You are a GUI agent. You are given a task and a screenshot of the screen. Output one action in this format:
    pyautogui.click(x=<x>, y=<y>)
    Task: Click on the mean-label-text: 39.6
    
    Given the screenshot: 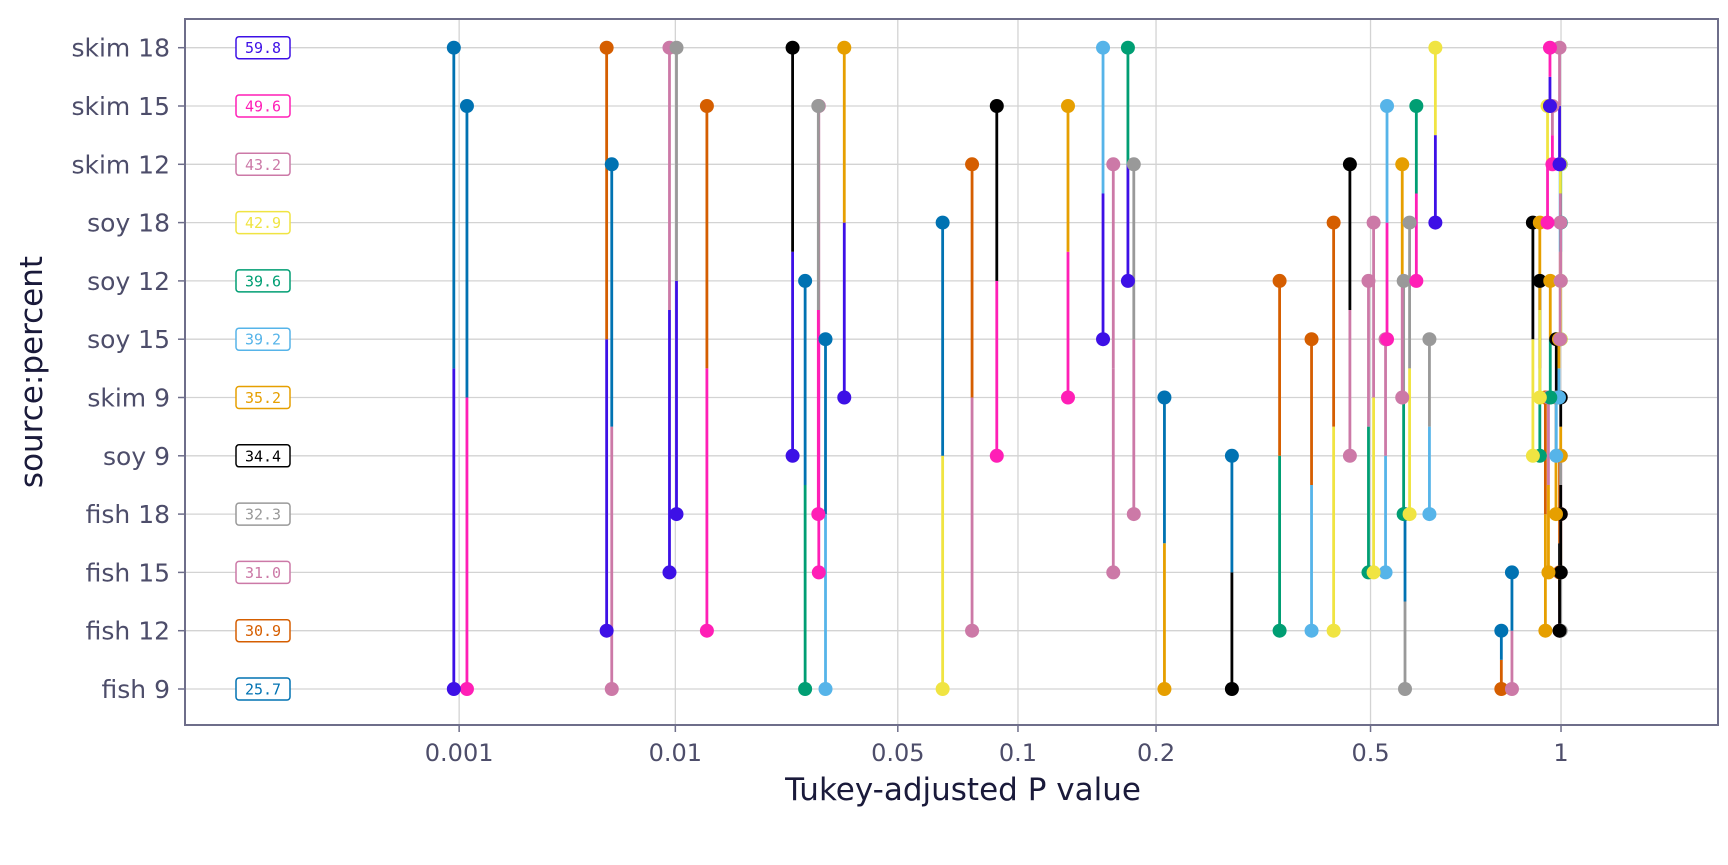 What is the action you would take?
    pyautogui.click(x=263, y=281)
    